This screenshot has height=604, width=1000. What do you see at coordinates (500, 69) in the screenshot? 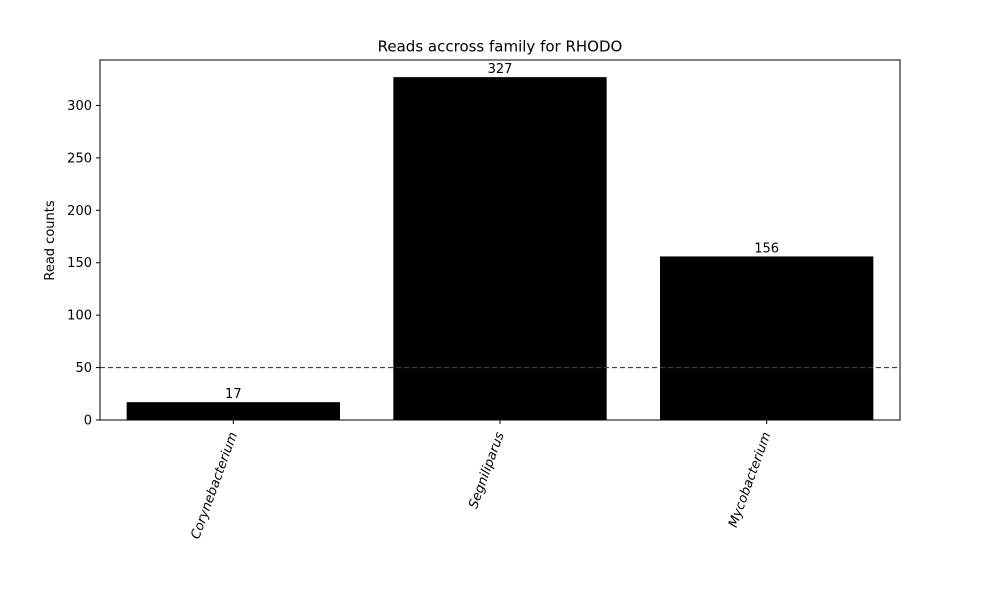
I see `data-label-segniliparus: 327` at bounding box center [500, 69].